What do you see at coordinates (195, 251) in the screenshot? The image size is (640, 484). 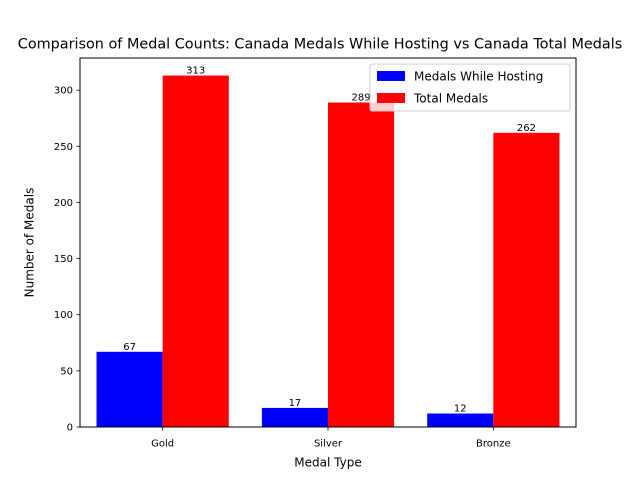 I see `bar-total-medals-gold` at bounding box center [195, 251].